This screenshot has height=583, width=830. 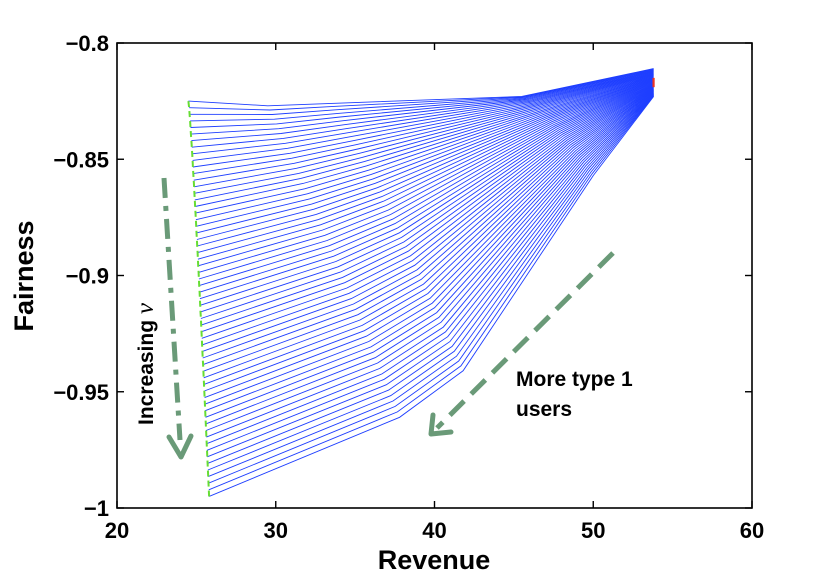 What do you see at coordinates (574, 379) in the screenshot?
I see `more-type1-label-line1: More type 1` at bounding box center [574, 379].